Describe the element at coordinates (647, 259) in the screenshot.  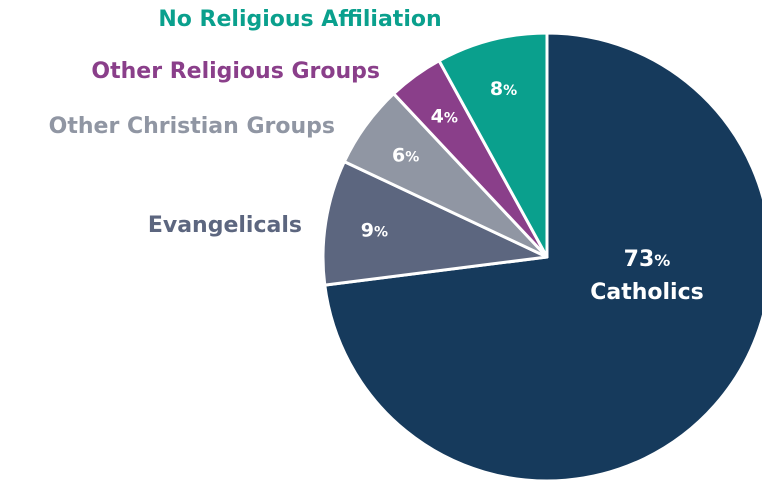
I see `slice-value-label-catholics: 73%` at that location.